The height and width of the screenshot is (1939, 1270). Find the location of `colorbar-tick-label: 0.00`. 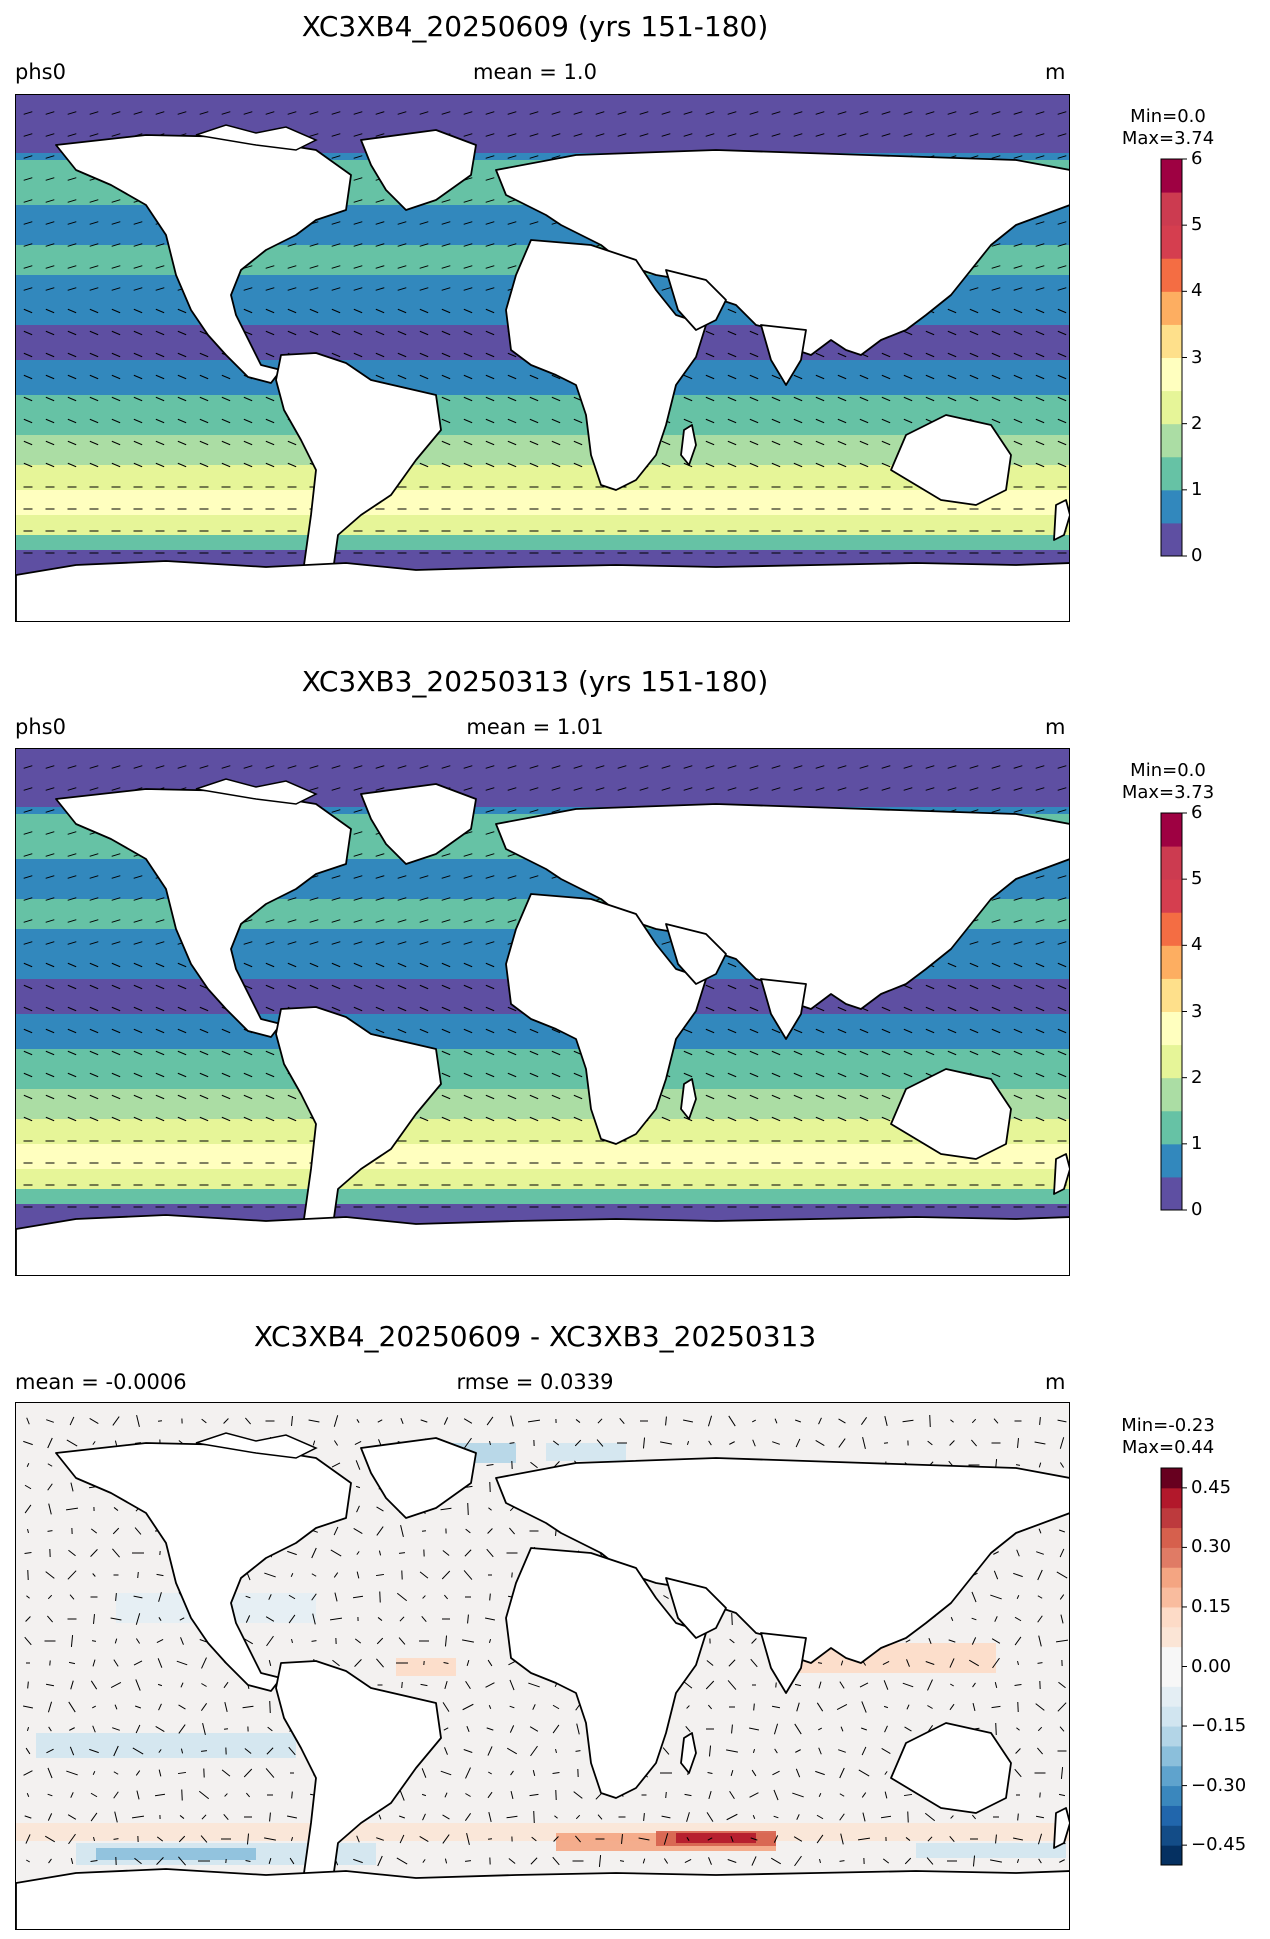

colorbar-tick-label: 0.00 is located at coordinates (1211, 1666).